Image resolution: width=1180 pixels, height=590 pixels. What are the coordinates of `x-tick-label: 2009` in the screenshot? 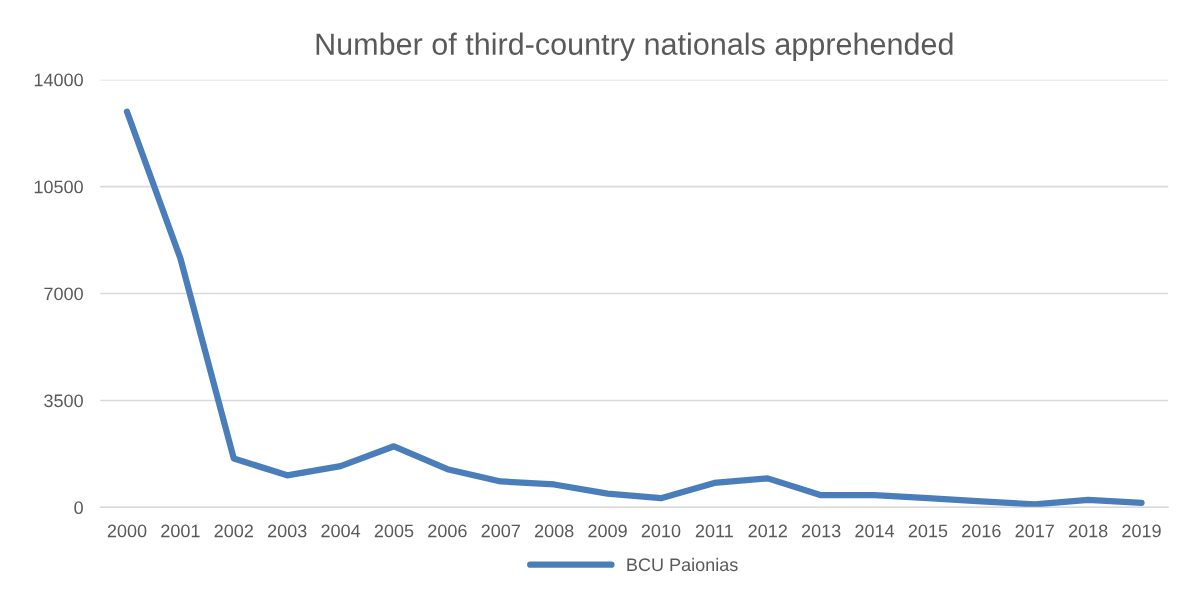 It's located at (607, 531).